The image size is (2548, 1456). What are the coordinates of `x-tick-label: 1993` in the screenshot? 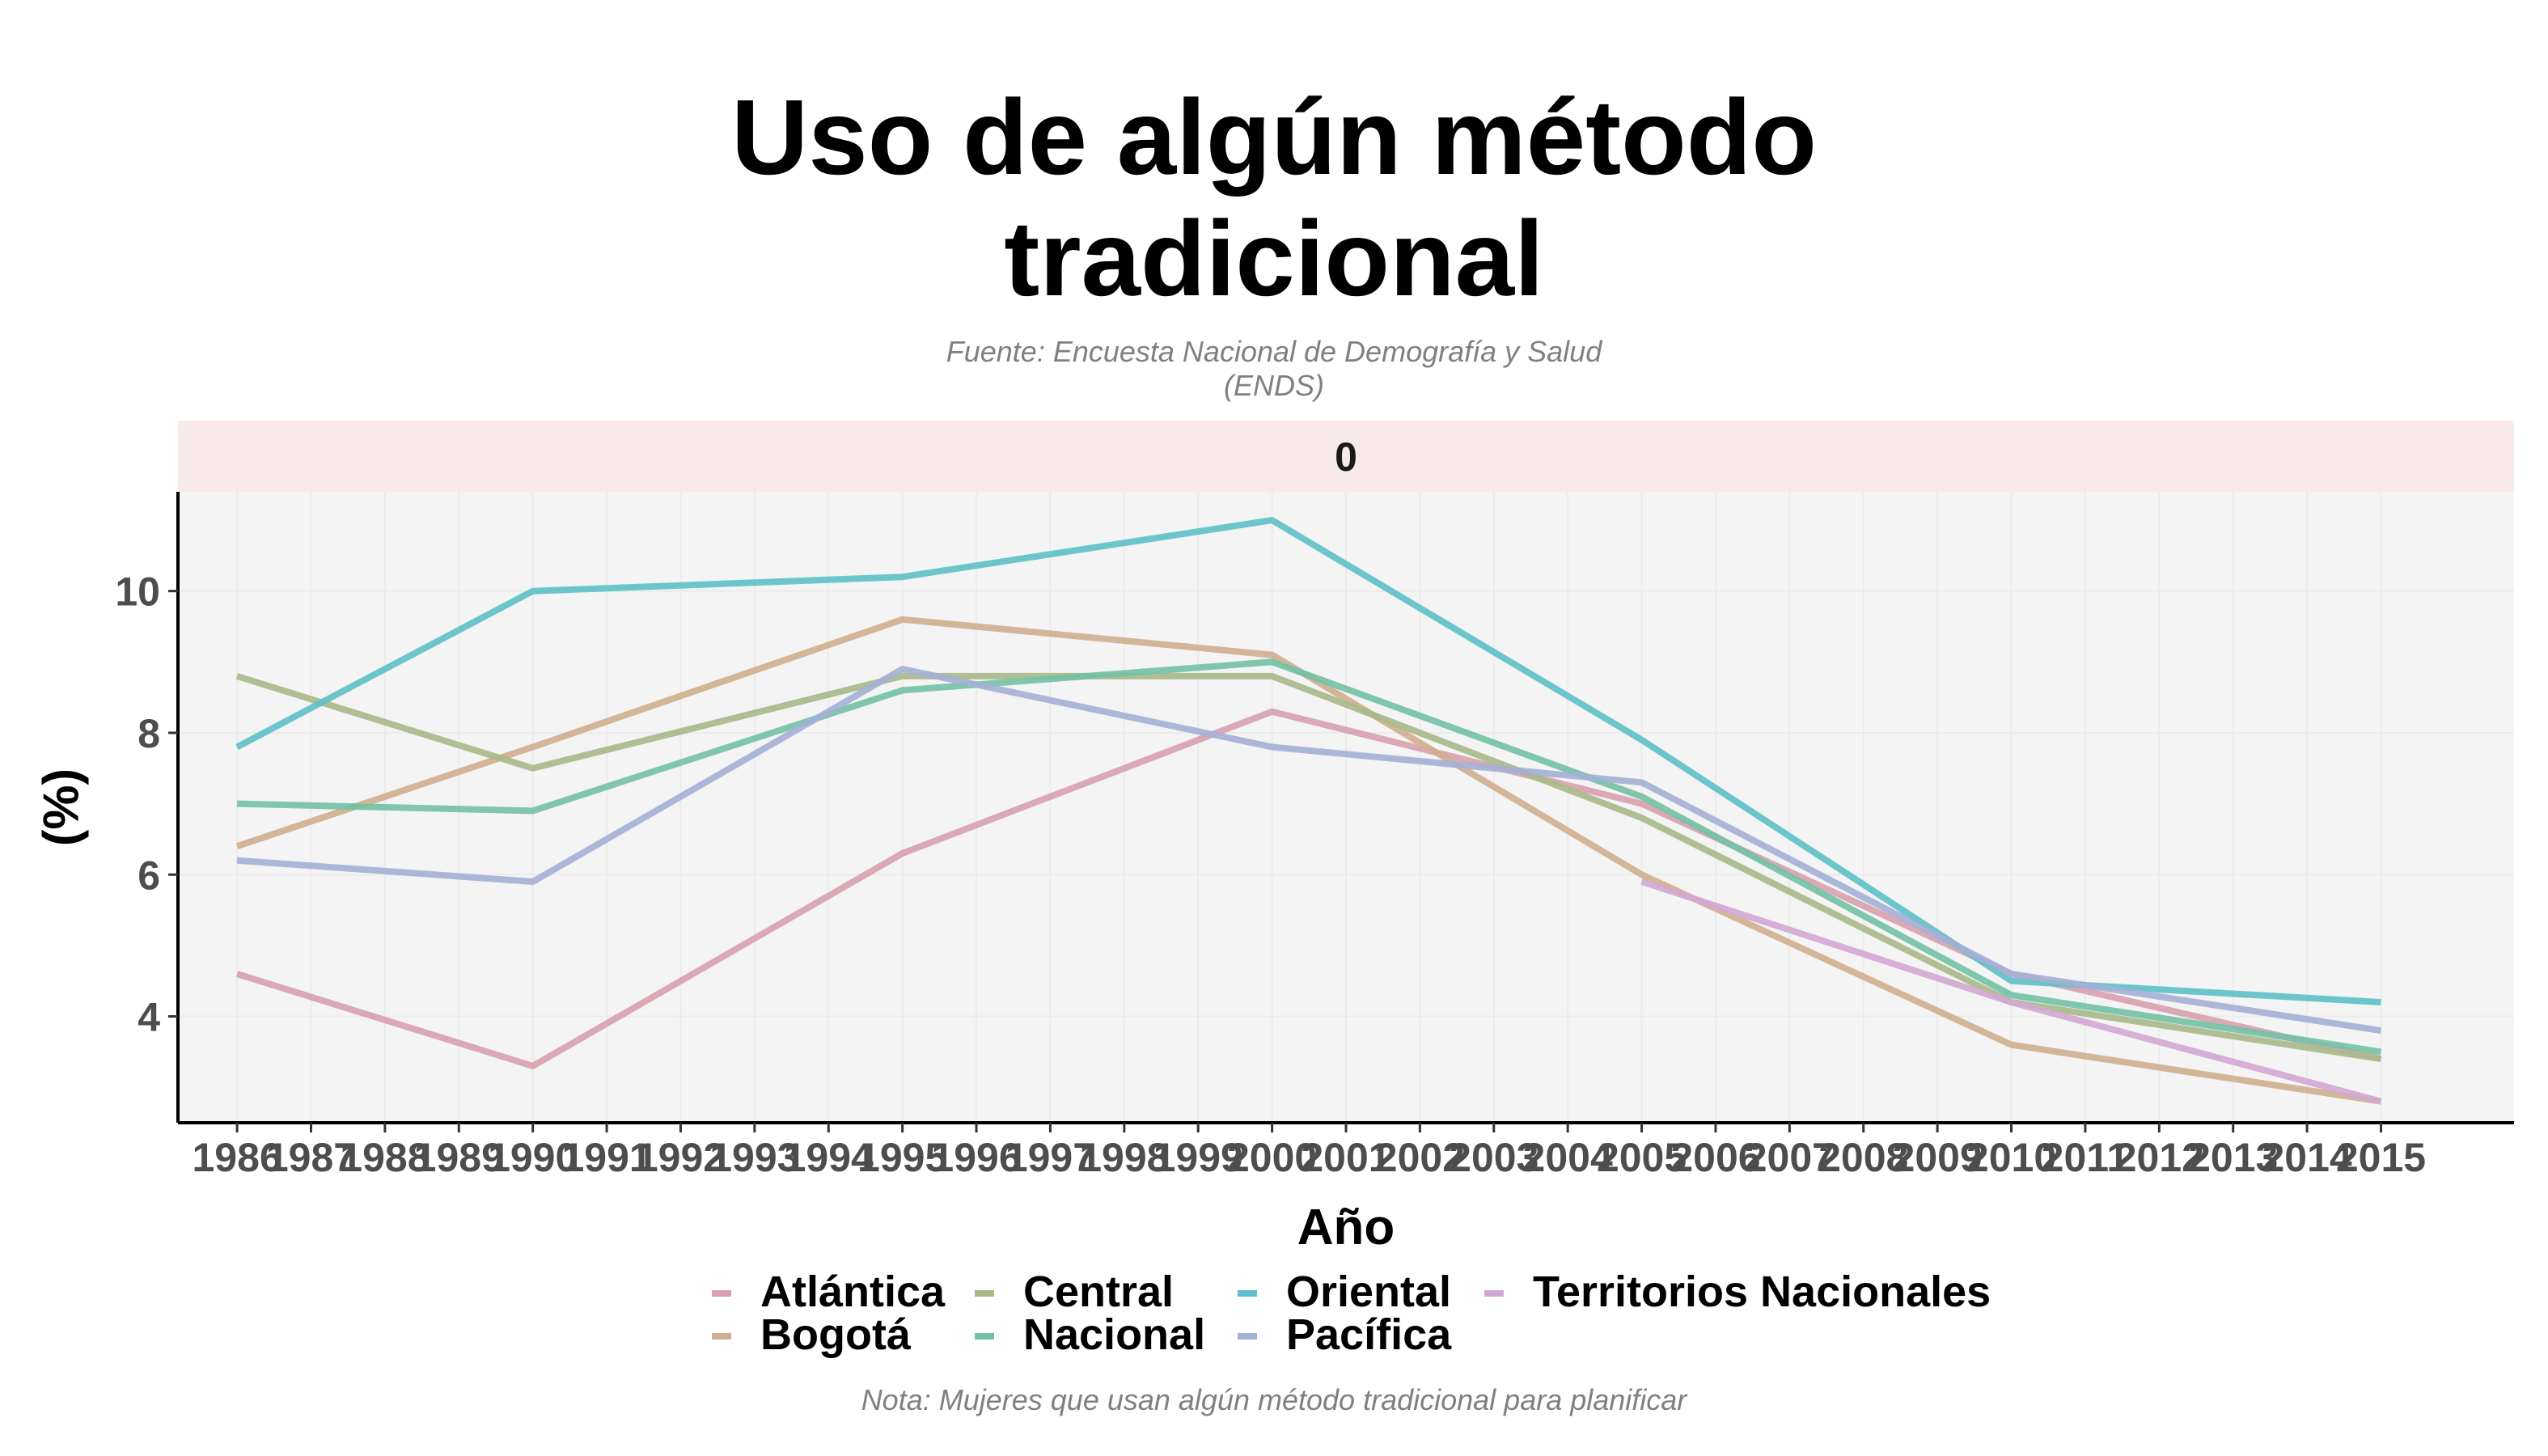 It's located at (754, 1157).